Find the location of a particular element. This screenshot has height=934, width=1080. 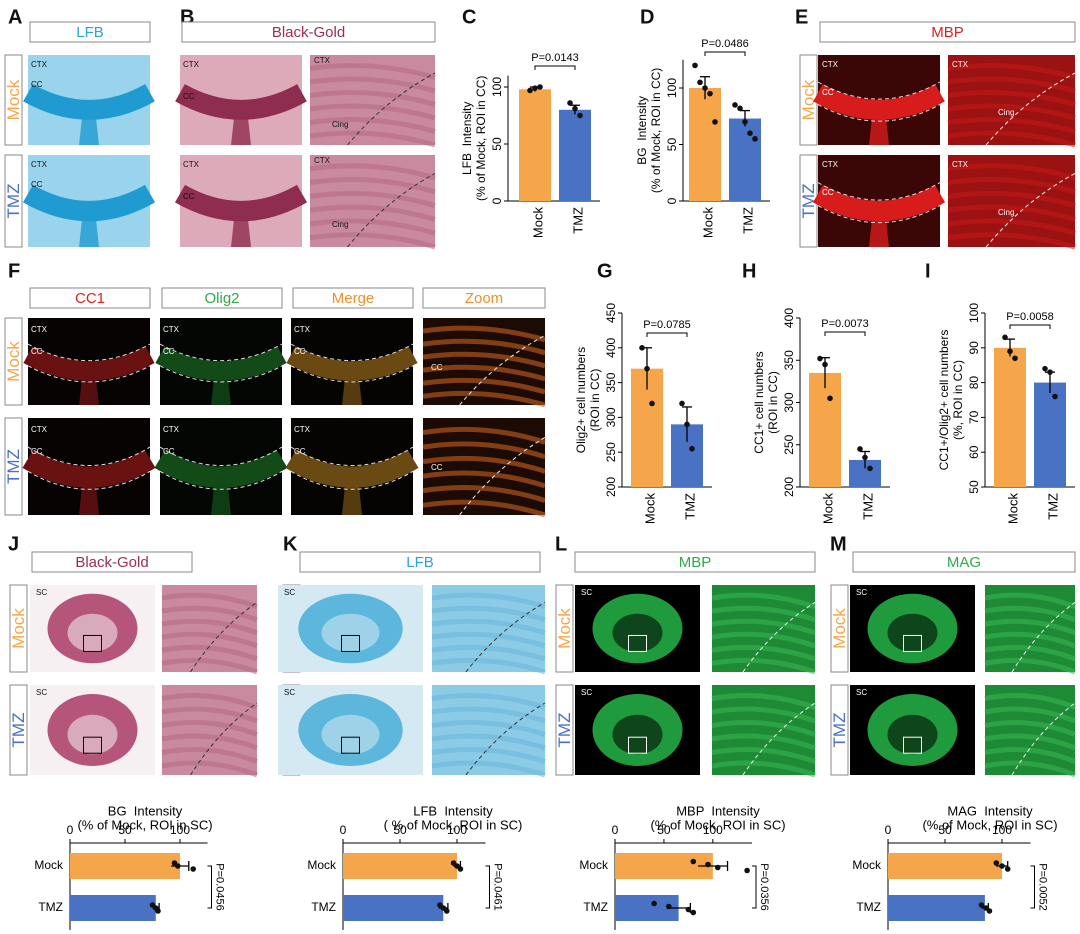

panel-label: G is located at coordinates (605, 271).